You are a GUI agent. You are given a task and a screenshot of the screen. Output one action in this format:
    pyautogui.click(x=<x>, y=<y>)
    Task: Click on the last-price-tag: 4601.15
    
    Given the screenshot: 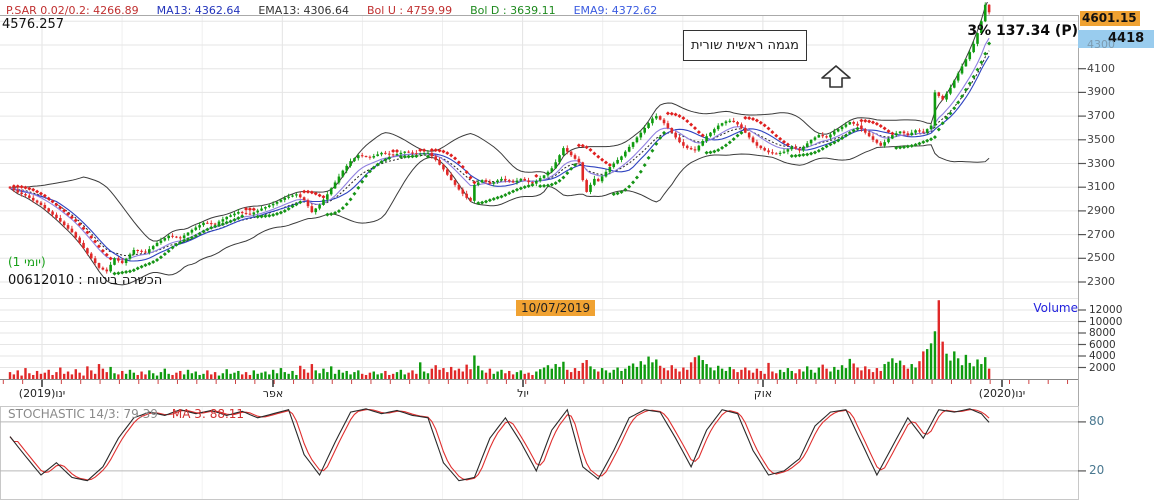 What is the action you would take?
    pyautogui.click(x=1110, y=18)
    